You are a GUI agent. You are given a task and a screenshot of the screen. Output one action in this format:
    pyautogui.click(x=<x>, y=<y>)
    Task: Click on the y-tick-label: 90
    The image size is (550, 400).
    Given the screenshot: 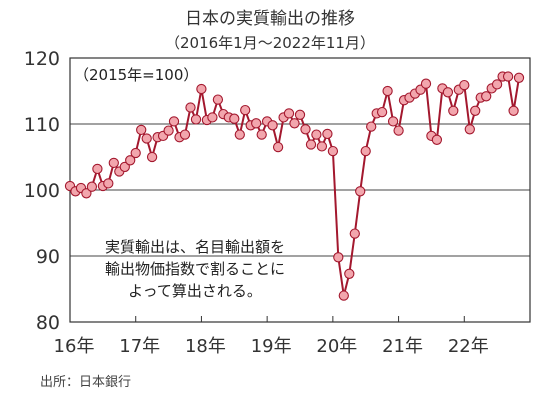 What is the action you would take?
    pyautogui.click(x=48, y=257)
    